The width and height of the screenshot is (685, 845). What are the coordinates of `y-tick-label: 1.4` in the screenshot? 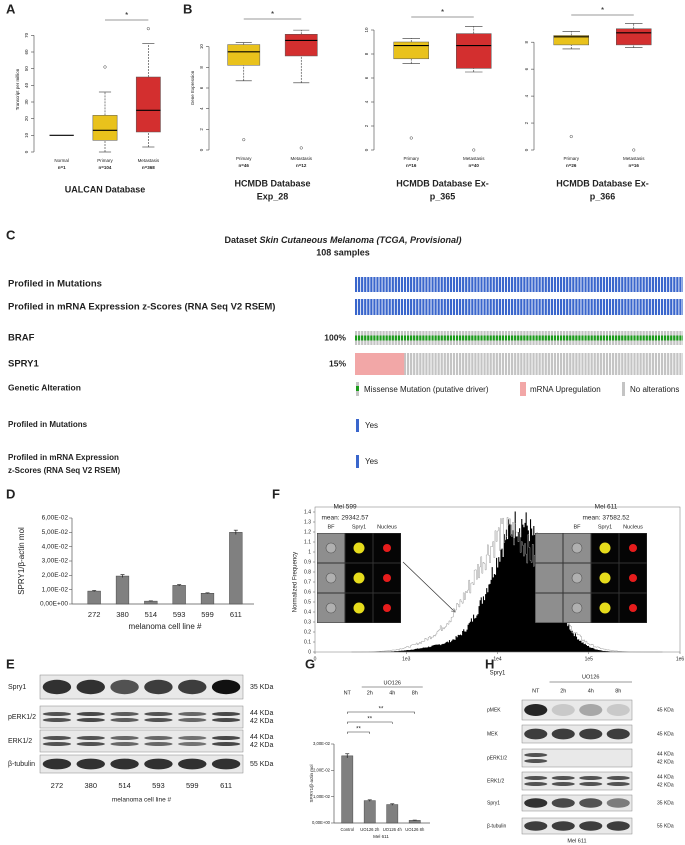 It's located at (307, 512).